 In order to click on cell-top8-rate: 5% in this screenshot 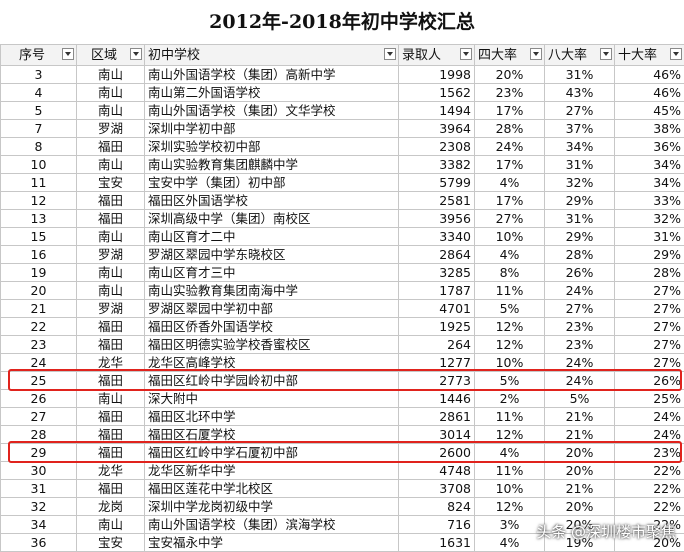, I will do `click(580, 399)`.